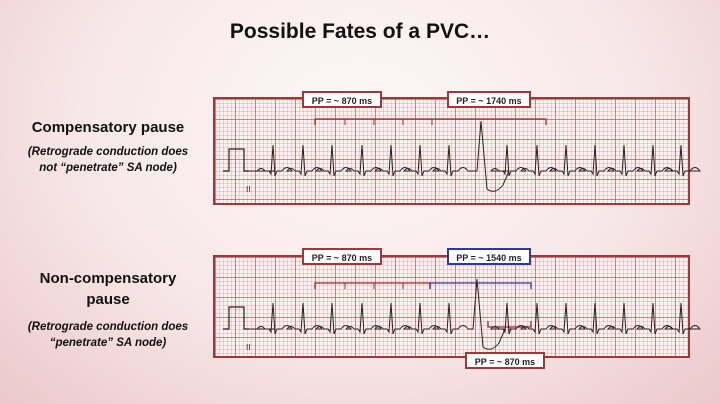 The image size is (720, 404). What do you see at coordinates (108, 299) in the screenshot?
I see `non-compensatory-heading-line2: pause` at bounding box center [108, 299].